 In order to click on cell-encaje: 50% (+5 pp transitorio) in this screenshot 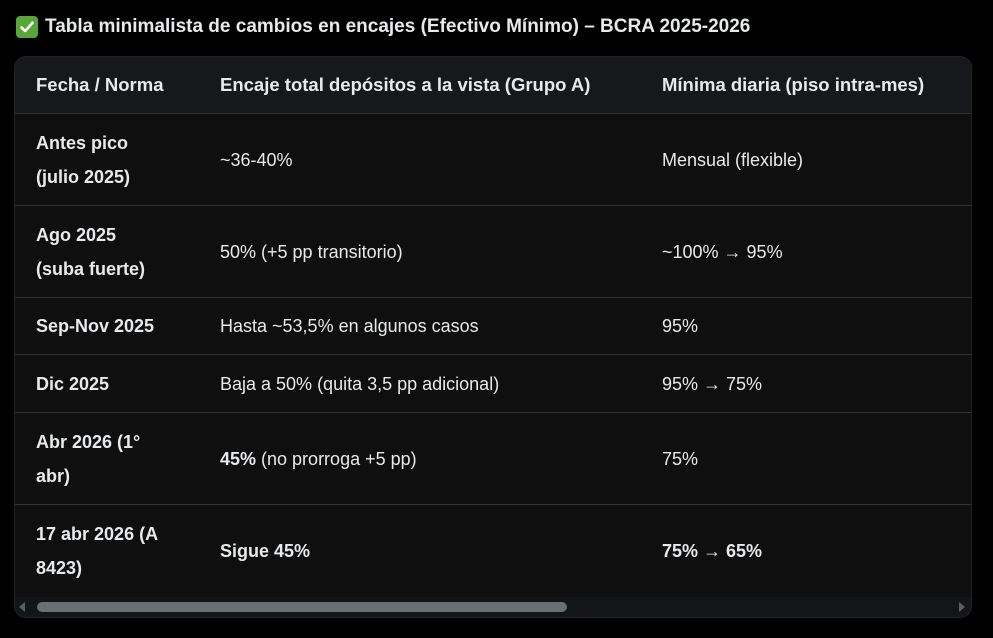, I will do `click(420, 251)`.